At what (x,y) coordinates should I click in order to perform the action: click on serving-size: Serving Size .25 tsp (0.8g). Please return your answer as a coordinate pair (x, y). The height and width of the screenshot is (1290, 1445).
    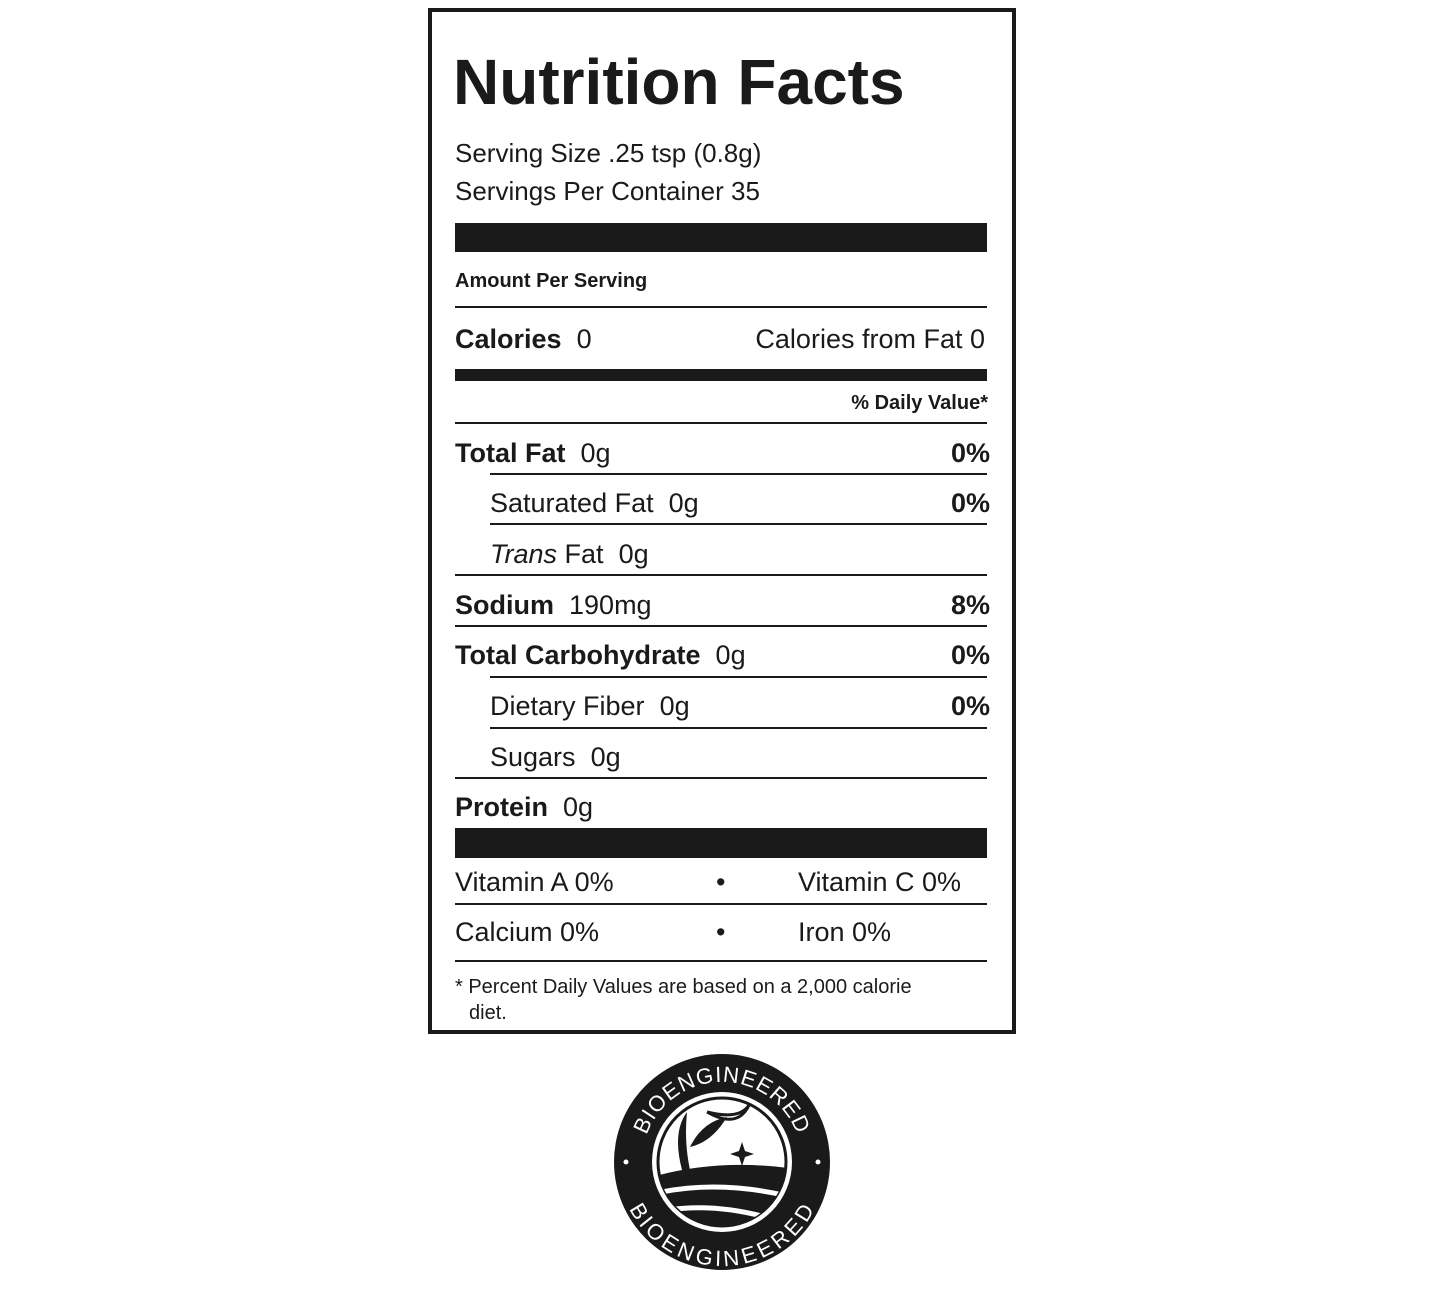
    Looking at the image, I should click on (608, 153).